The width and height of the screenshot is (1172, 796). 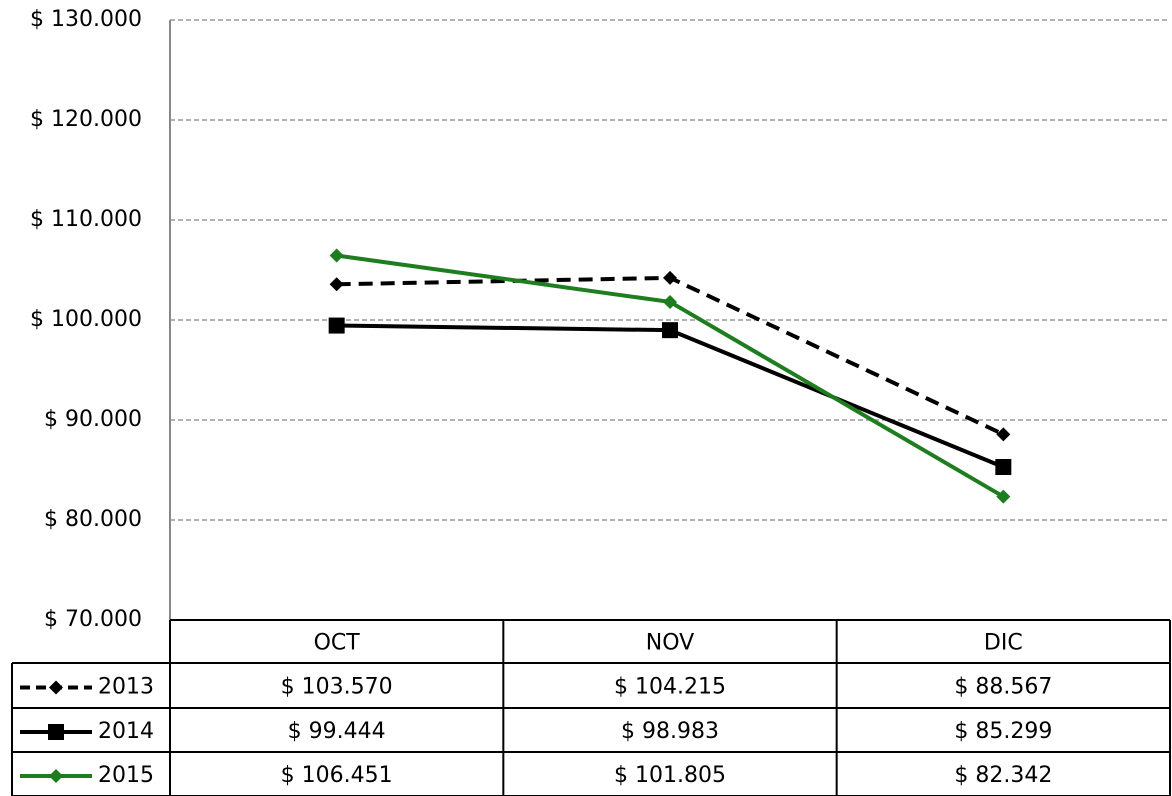 I want to click on data-label: $ 104.215, so click(x=670, y=687).